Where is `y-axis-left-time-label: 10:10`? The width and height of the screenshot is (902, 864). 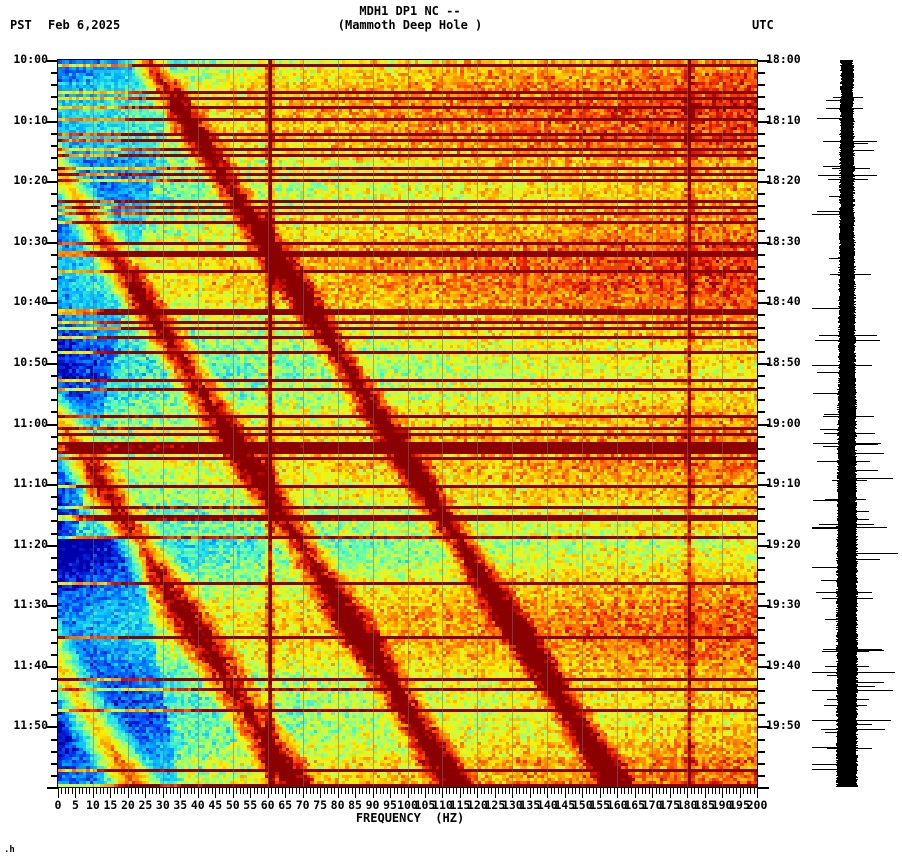 y-axis-left-time-label: 10:10 is located at coordinates (30, 119).